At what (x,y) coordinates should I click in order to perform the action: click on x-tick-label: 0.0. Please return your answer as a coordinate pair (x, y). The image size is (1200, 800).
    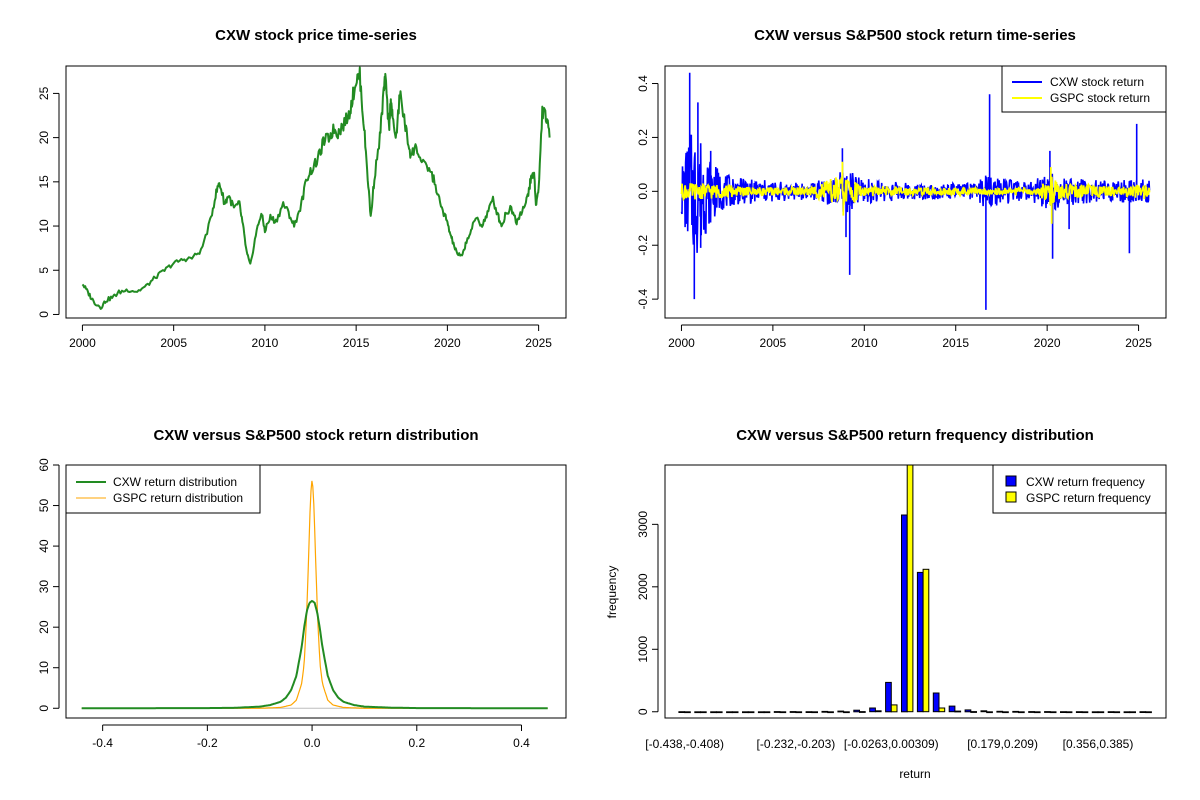
    Looking at the image, I should click on (312, 743).